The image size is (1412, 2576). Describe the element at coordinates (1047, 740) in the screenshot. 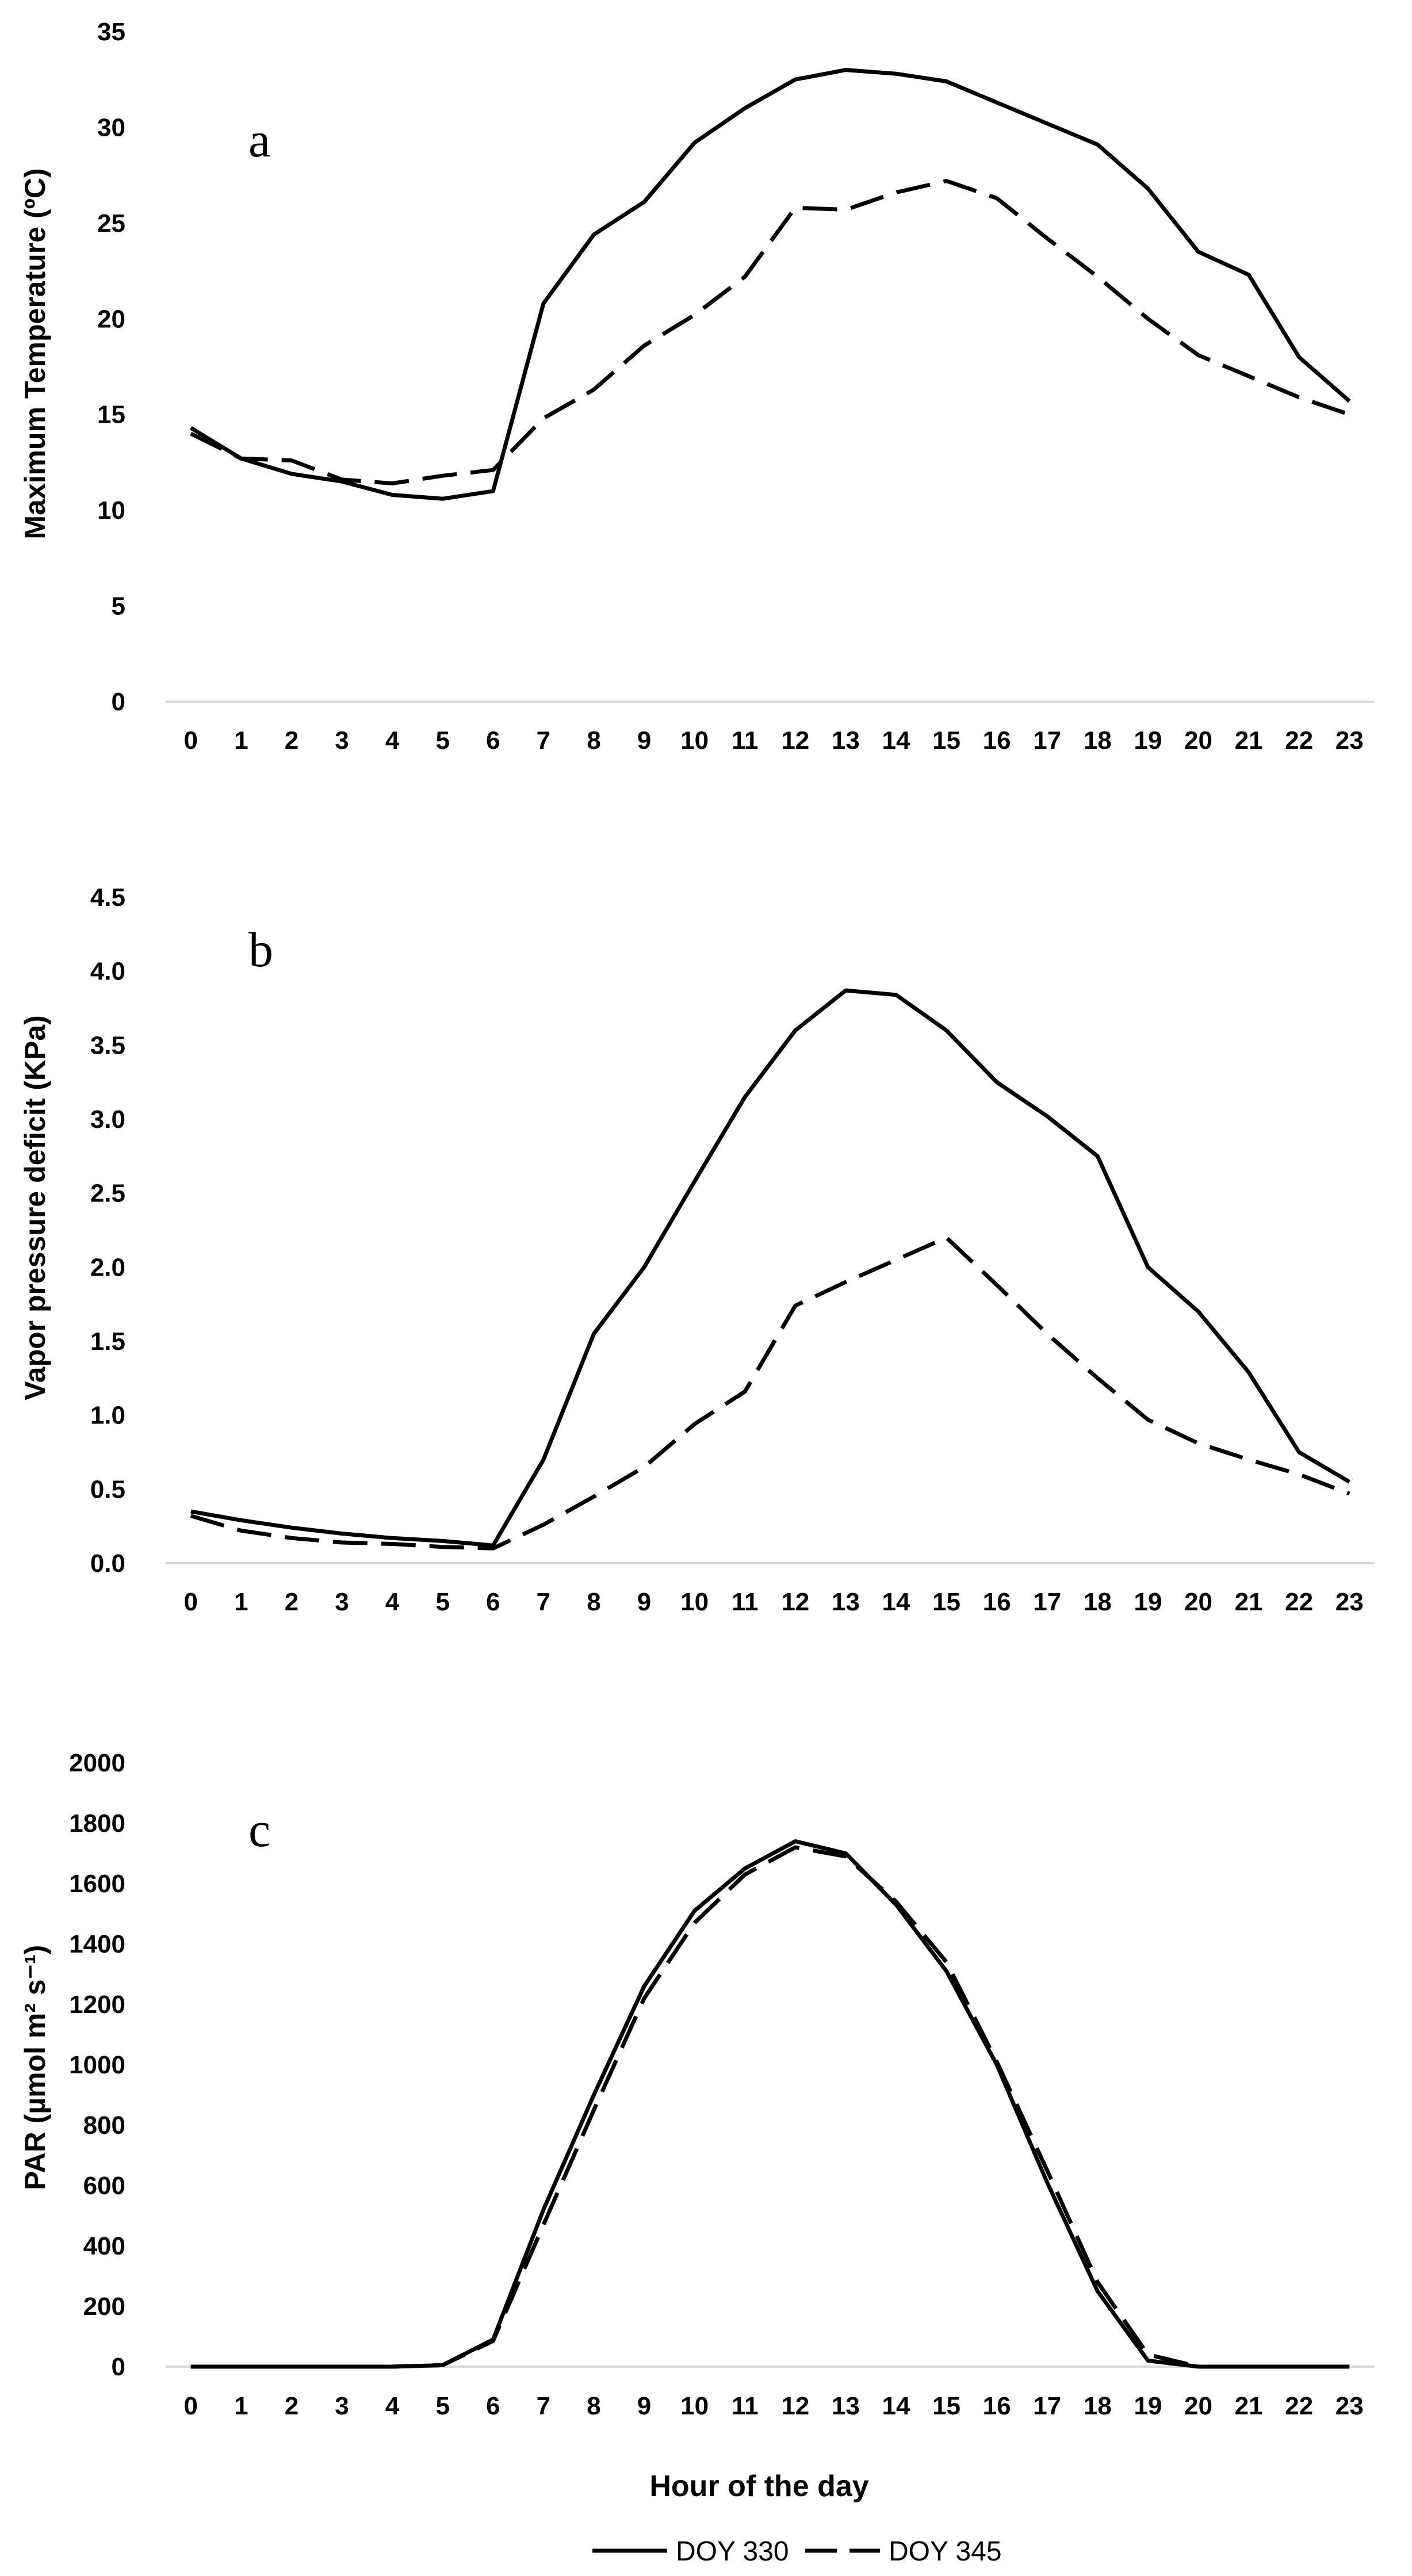

I see `panel-a-x-tick-label: 17` at that location.